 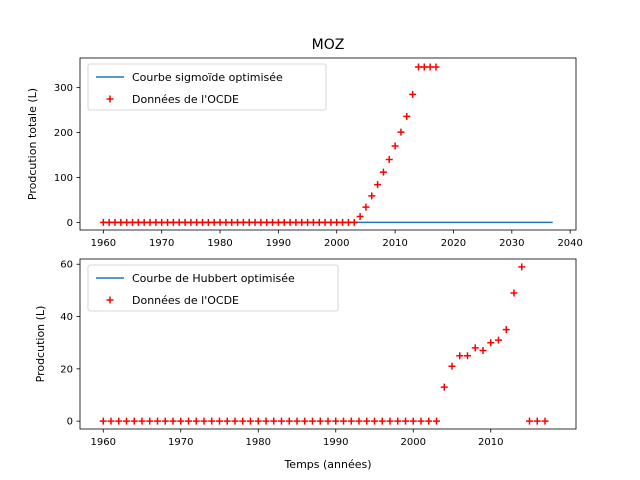 I want to click on x-axis-label: Temps (années), so click(x=327, y=464).